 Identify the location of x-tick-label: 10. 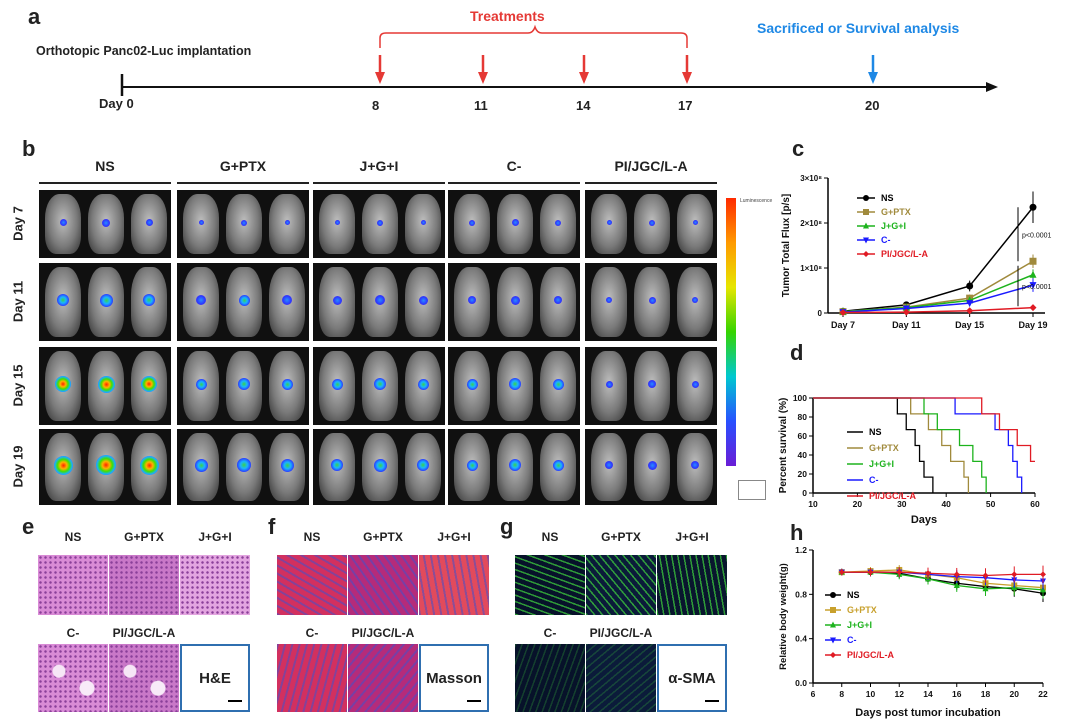
(813, 504).